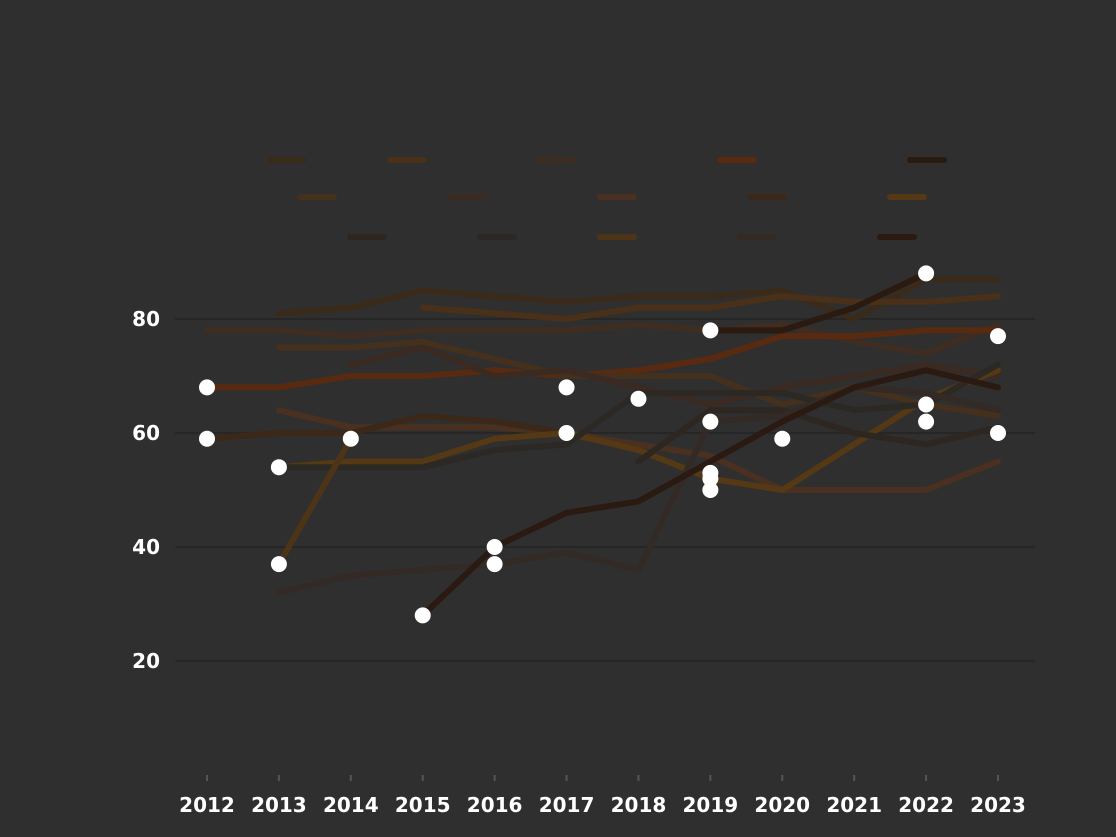 The width and height of the screenshot is (1116, 837). What do you see at coordinates (279, 805) in the screenshot?
I see `x-tick-label: 2013` at bounding box center [279, 805].